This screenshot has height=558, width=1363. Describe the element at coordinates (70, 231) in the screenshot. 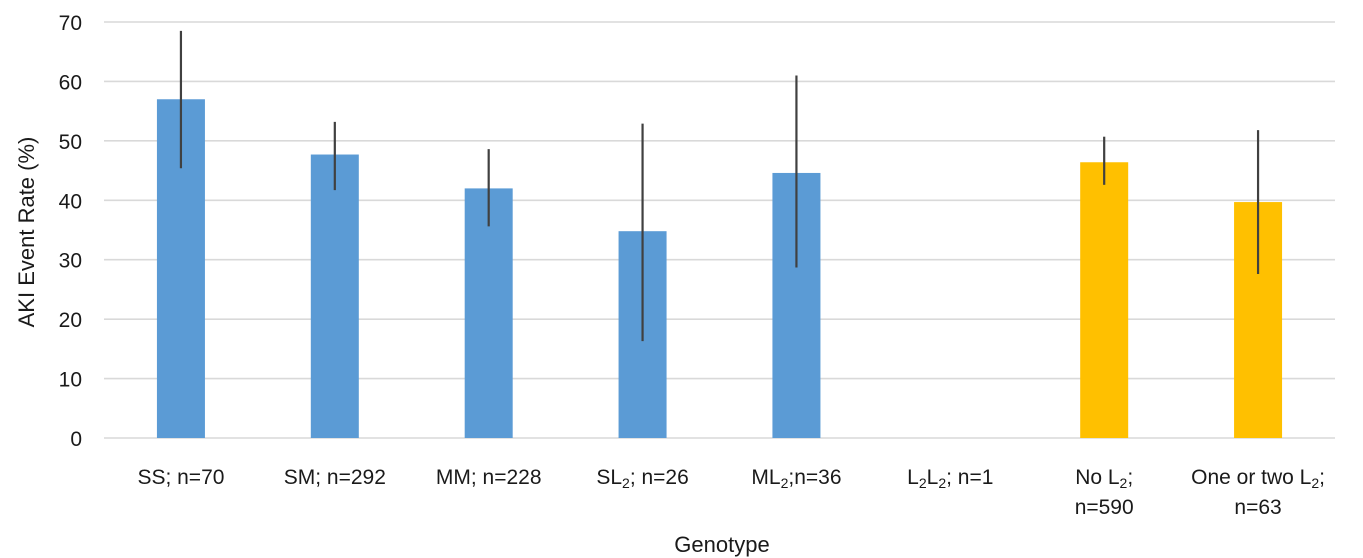

I see `y-axis-ticks: 0 10 20 30 40 50 60 70` at that location.